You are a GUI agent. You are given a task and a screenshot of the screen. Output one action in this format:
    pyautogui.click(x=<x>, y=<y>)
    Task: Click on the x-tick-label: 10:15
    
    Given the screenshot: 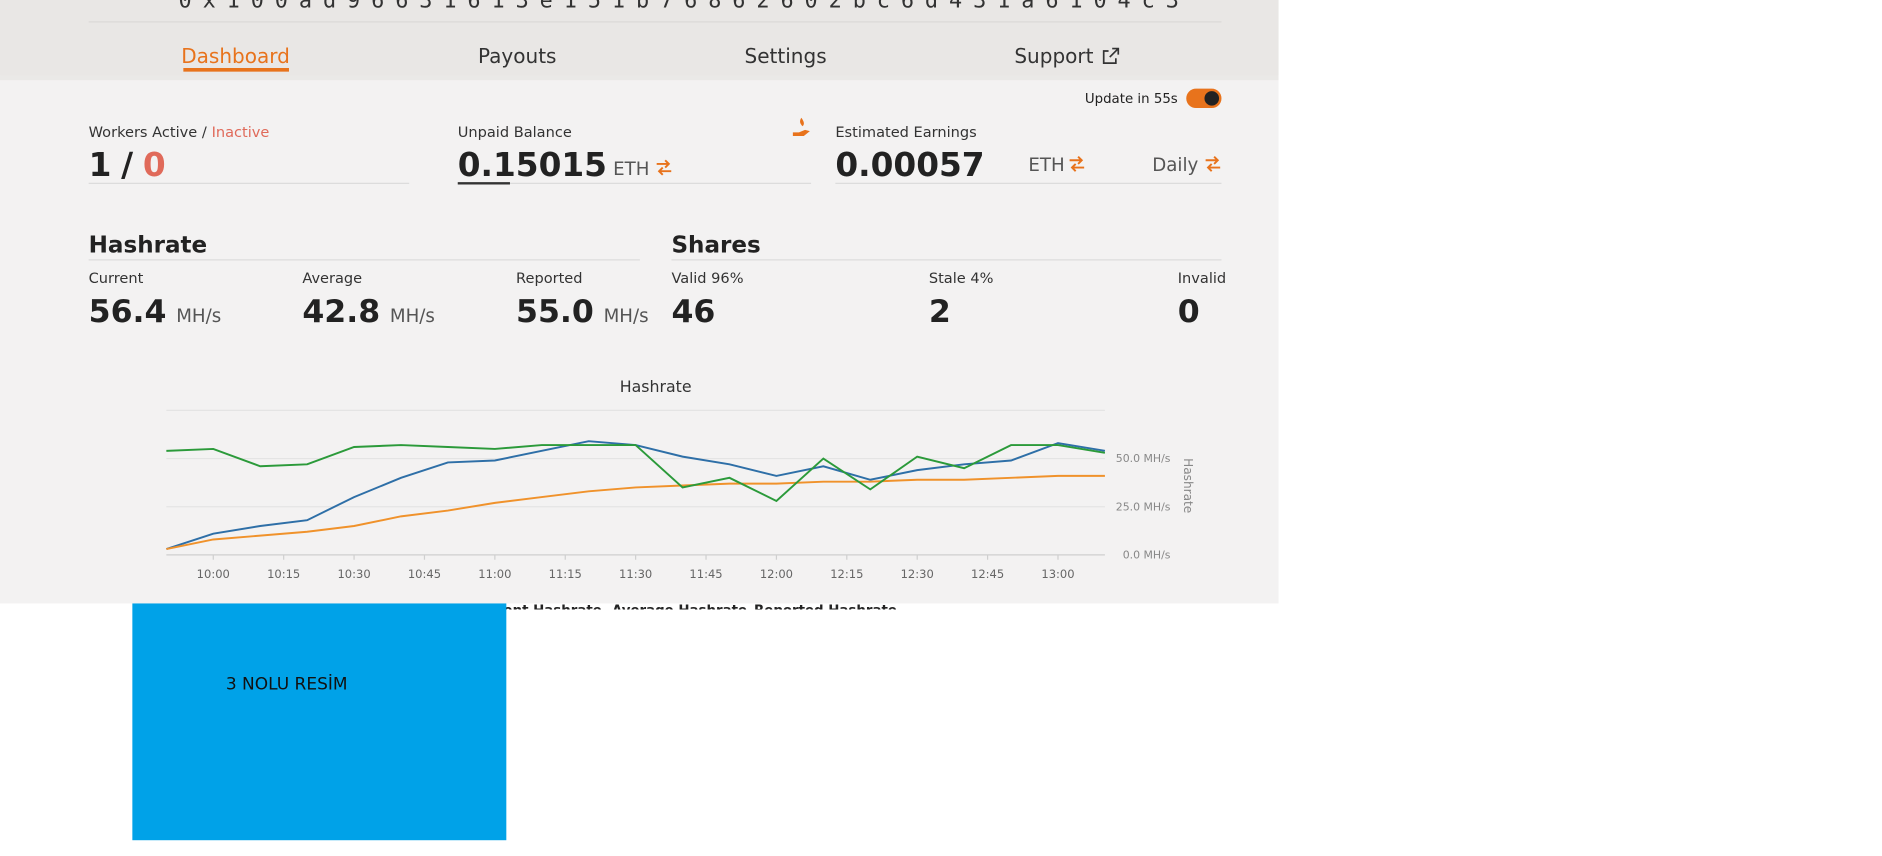 What is the action you would take?
    pyautogui.click(x=283, y=574)
    